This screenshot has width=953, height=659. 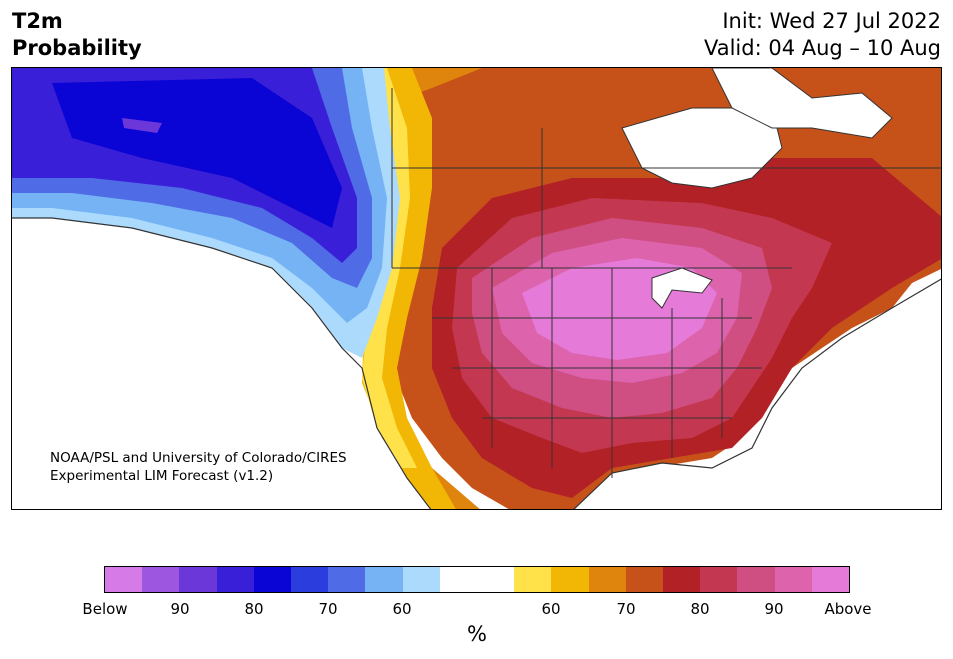 What do you see at coordinates (653, 486) in the screenshot?
I see `gulf-of-mexico` at bounding box center [653, 486].